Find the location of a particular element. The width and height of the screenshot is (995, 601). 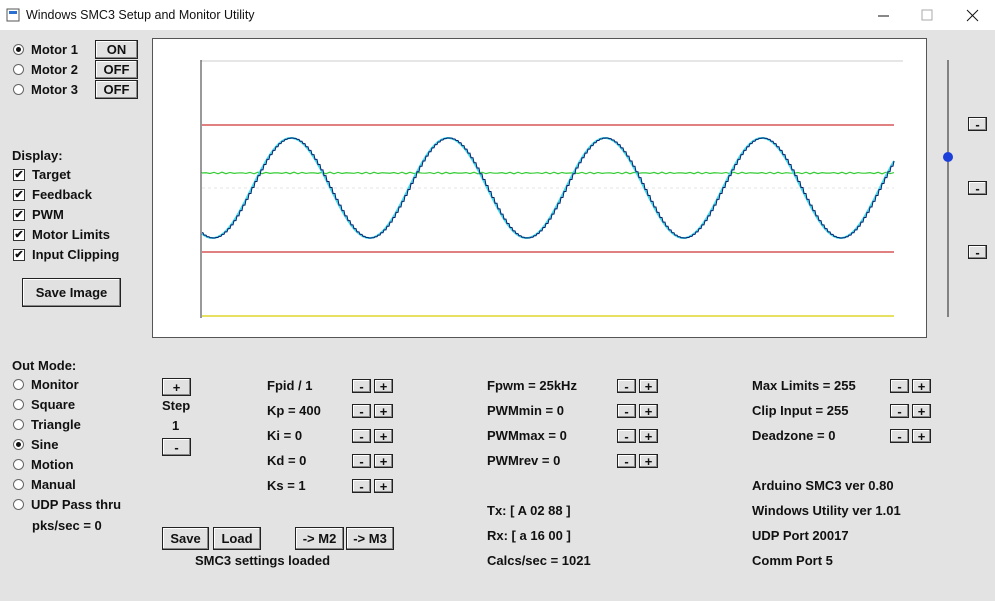

motor-label: Motor 3 is located at coordinates (54, 89).